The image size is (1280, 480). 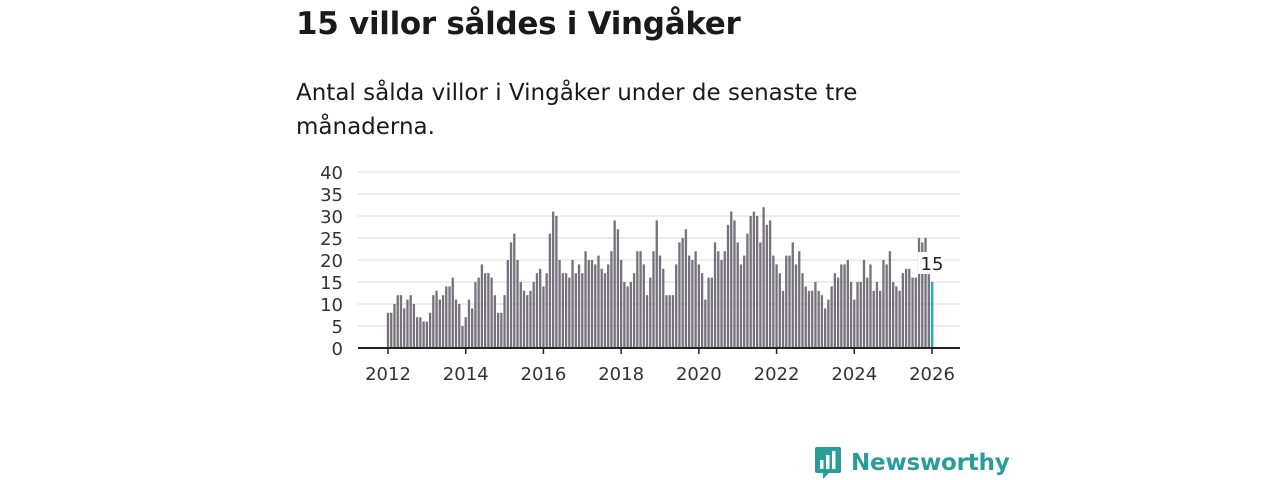 I want to click on y-tick-label: 35, so click(x=331, y=195).